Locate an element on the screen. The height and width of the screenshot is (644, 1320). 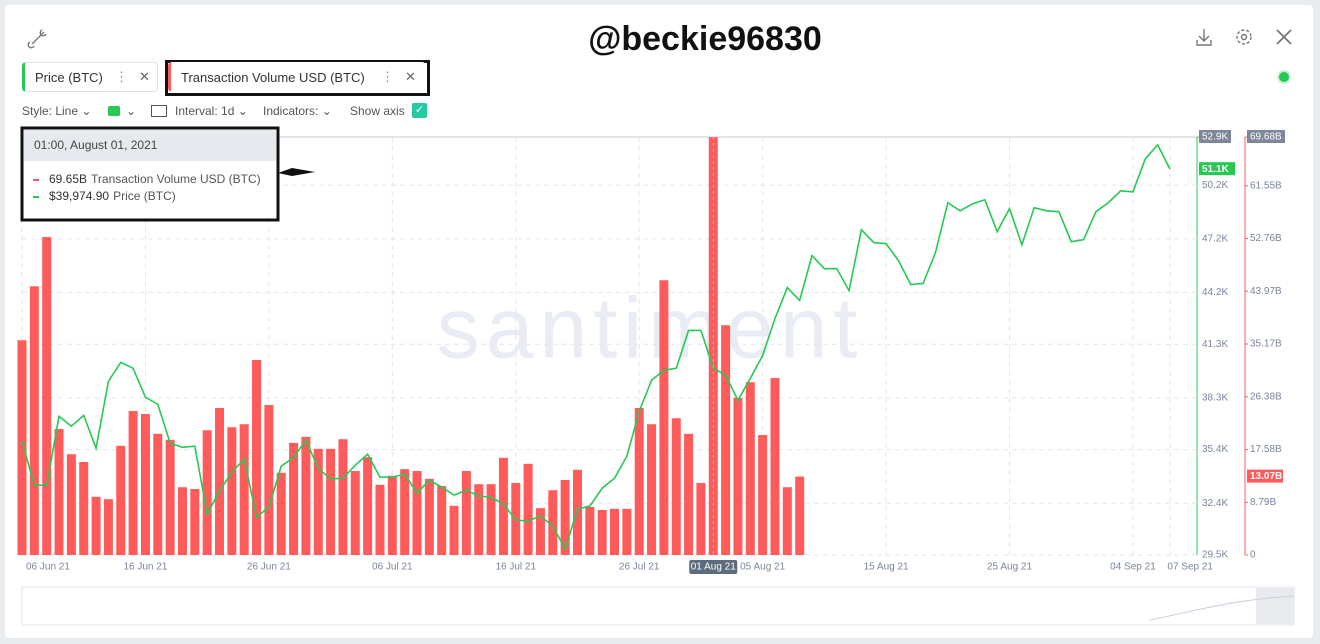
x-tick-label: 25 Aug 21 is located at coordinates (1009, 567).